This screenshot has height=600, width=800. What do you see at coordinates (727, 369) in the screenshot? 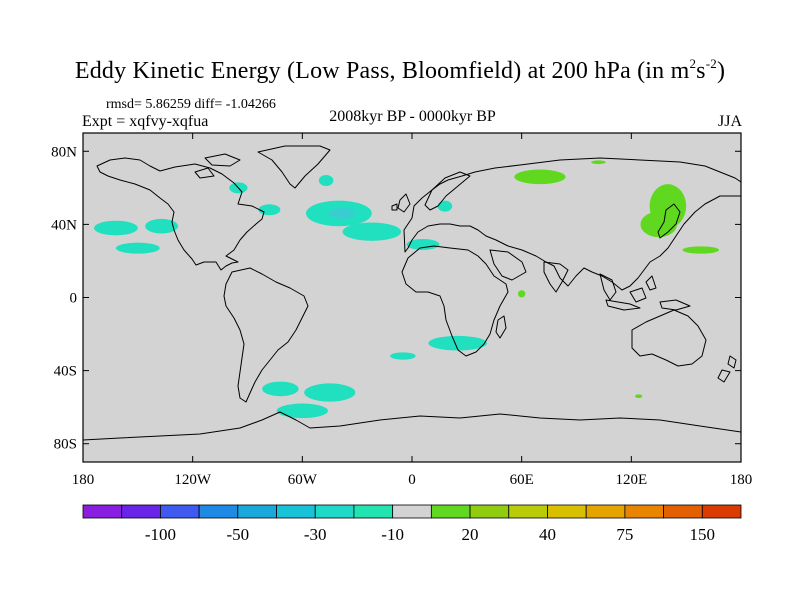
I see `coast-new-zealand` at bounding box center [727, 369].